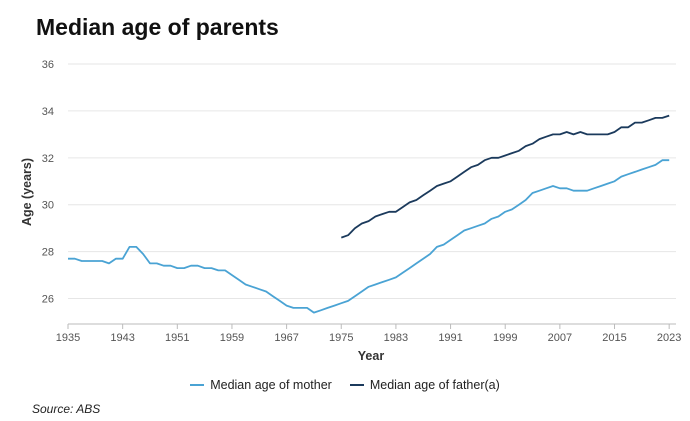  I want to click on x-tick-label: 1983, so click(396, 338).